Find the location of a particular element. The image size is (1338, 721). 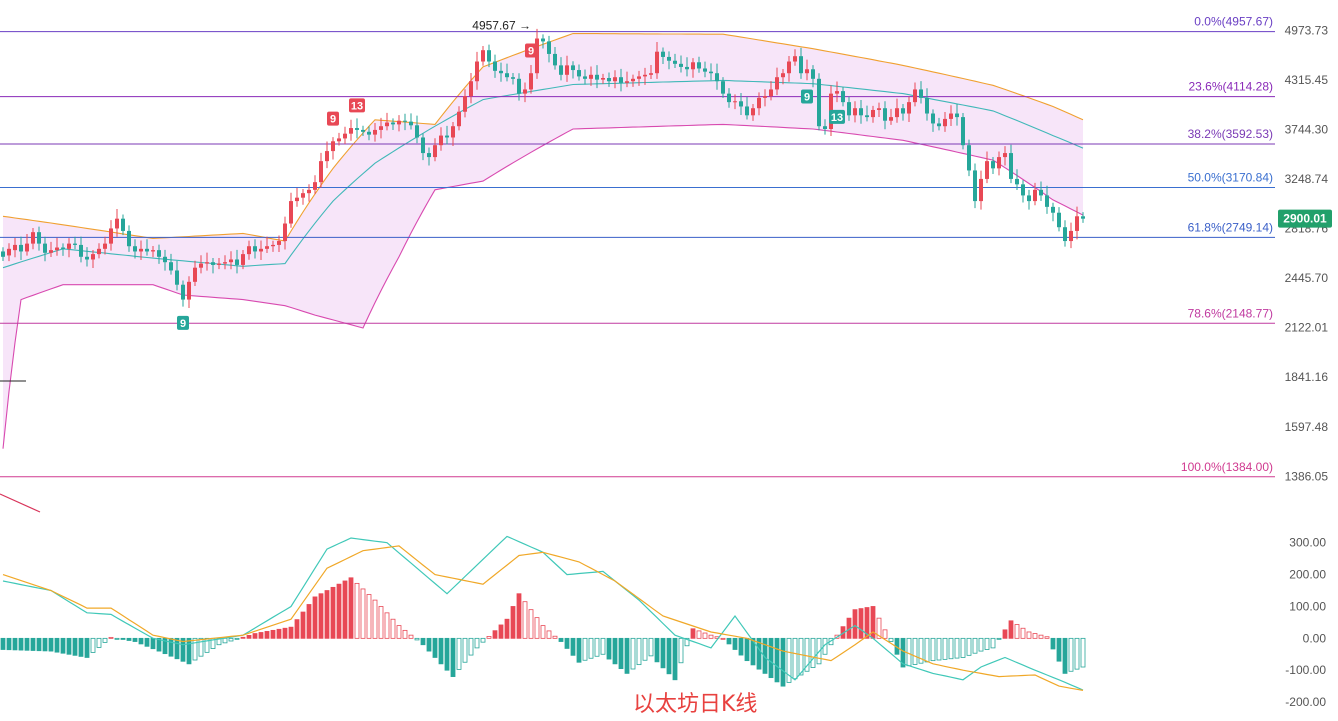

current-price-tag: 2900.01 is located at coordinates (1305, 218).